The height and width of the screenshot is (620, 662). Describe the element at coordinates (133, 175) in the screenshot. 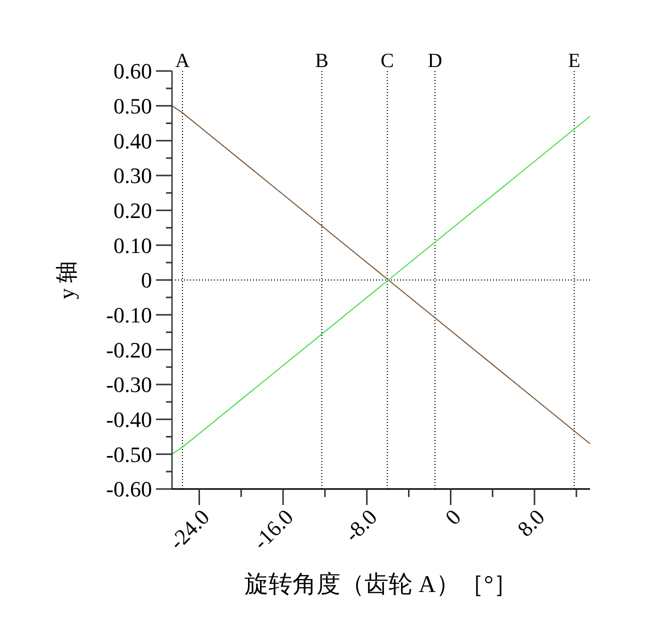

I see `y-tick-label: 0.30` at that location.